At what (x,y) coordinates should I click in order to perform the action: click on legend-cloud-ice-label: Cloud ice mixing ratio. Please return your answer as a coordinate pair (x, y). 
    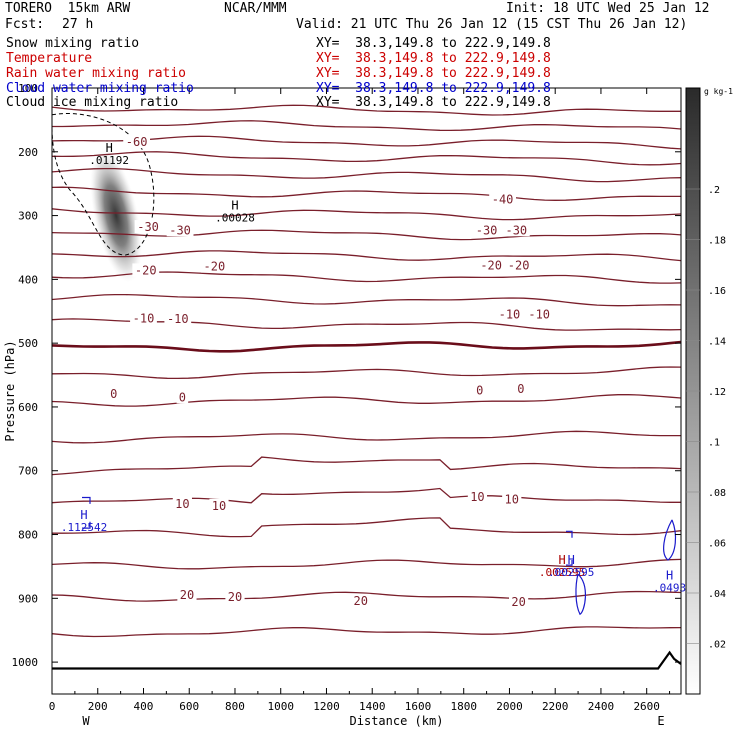
    Looking at the image, I should click on (92, 102).